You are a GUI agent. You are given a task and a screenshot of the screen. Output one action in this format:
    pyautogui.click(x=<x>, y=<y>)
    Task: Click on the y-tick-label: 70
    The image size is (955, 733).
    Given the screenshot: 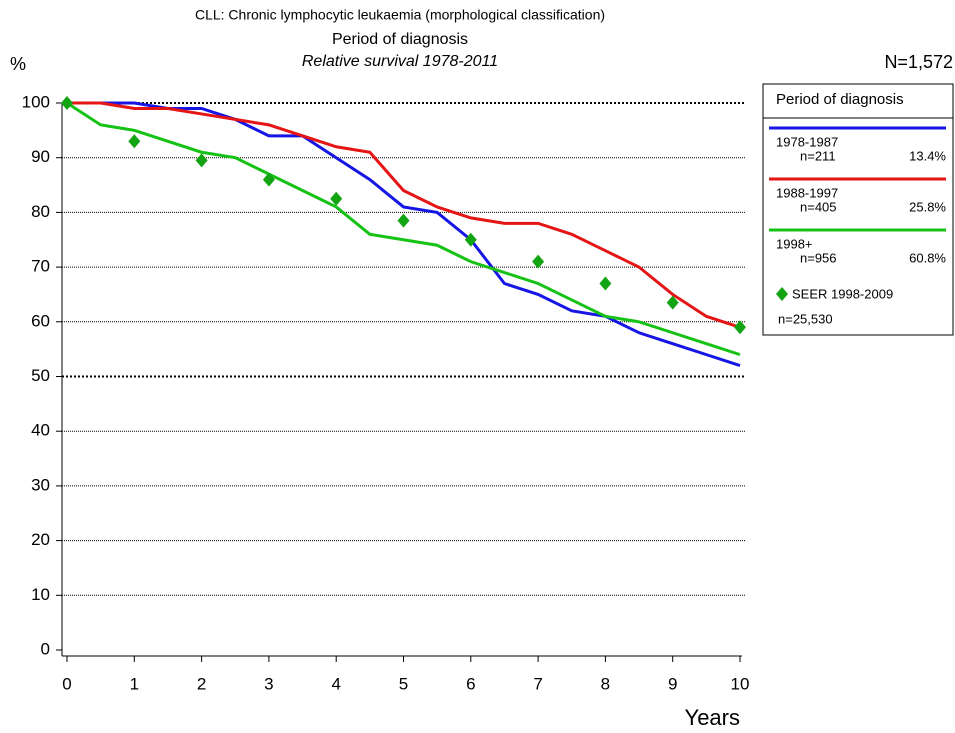 What is the action you would take?
    pyautogui.click(x=40, y=266)
    